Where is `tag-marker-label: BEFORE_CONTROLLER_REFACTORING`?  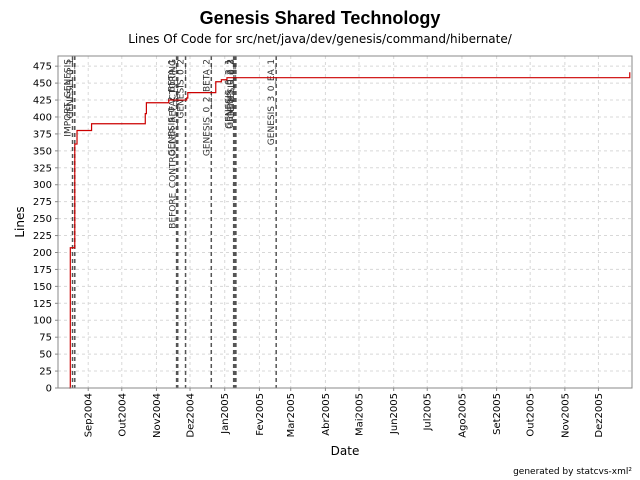 tag-marker-label: BEFORE_CONTROLLER_REFACTORING is located at coordinates (174, 144).